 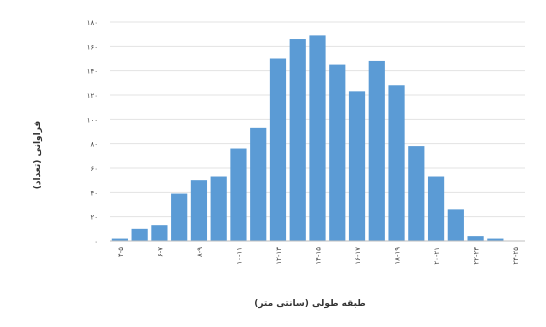 I want to click on x-tick-label: ۱۸-۱۹, so click(x=398, y=256).